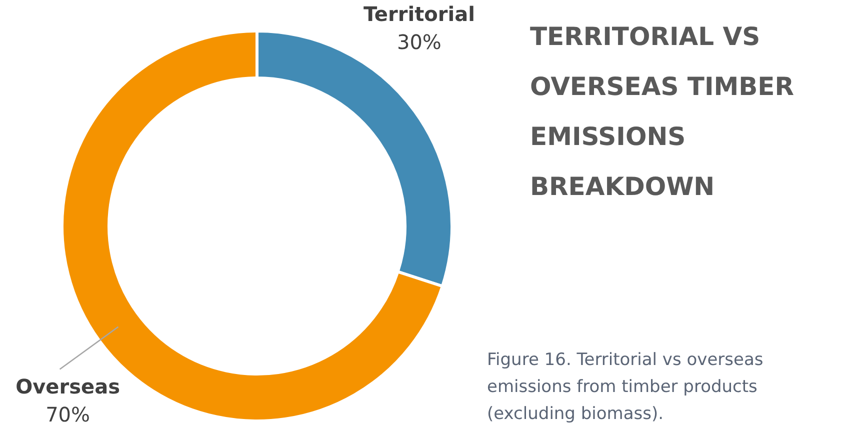 This screenshot has height=437, width=860. Describe the element at coordinates (419, 14) in the screenshot. I see `slice-label: Territorial` at that location.